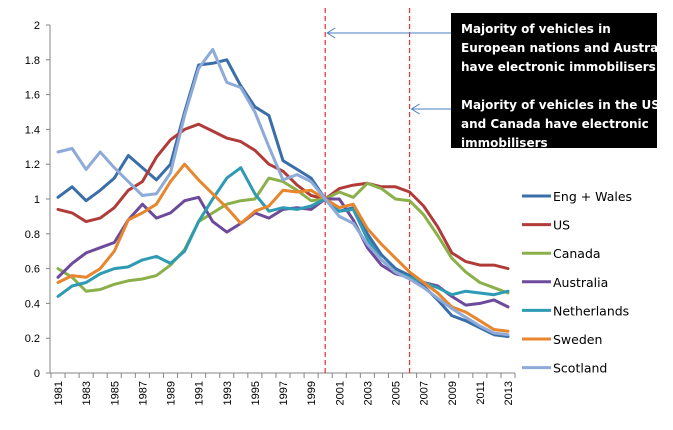  Describe the element at coordinates (312, 393) in the screenshot. I see `x-tick-label: 1999` at that location.